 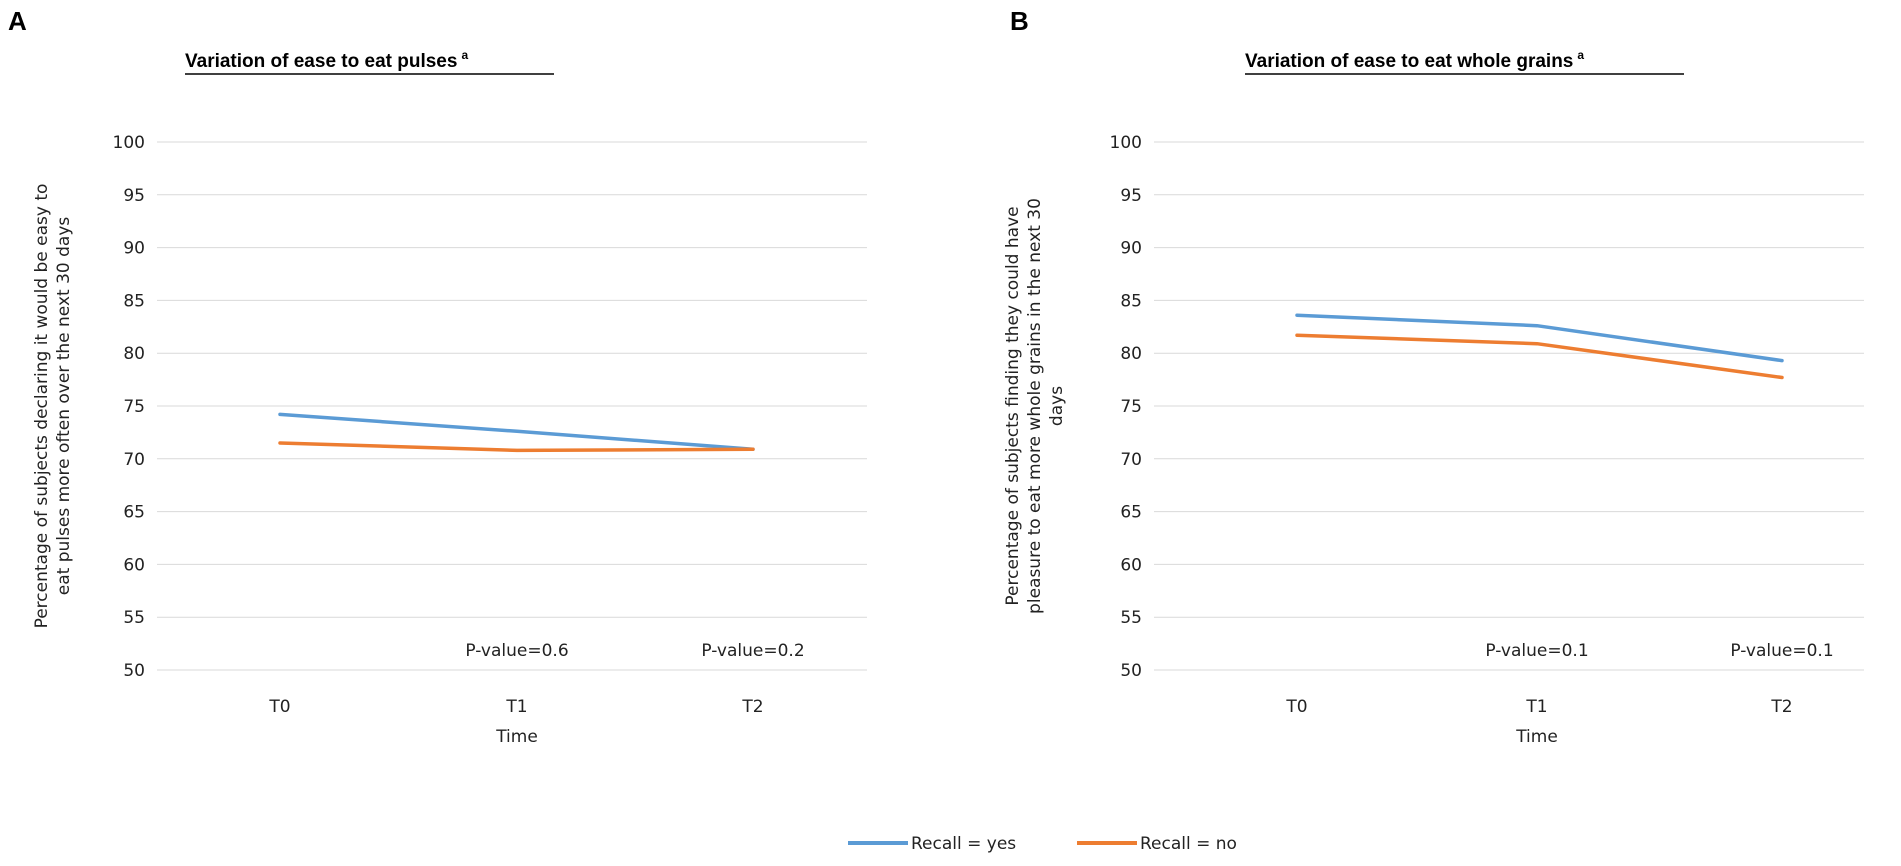 What do you see at coordinates (1131, 671) in the screenshot?
I see `y-tick-label-b-50: 50` at bounding box center [1131, 671].